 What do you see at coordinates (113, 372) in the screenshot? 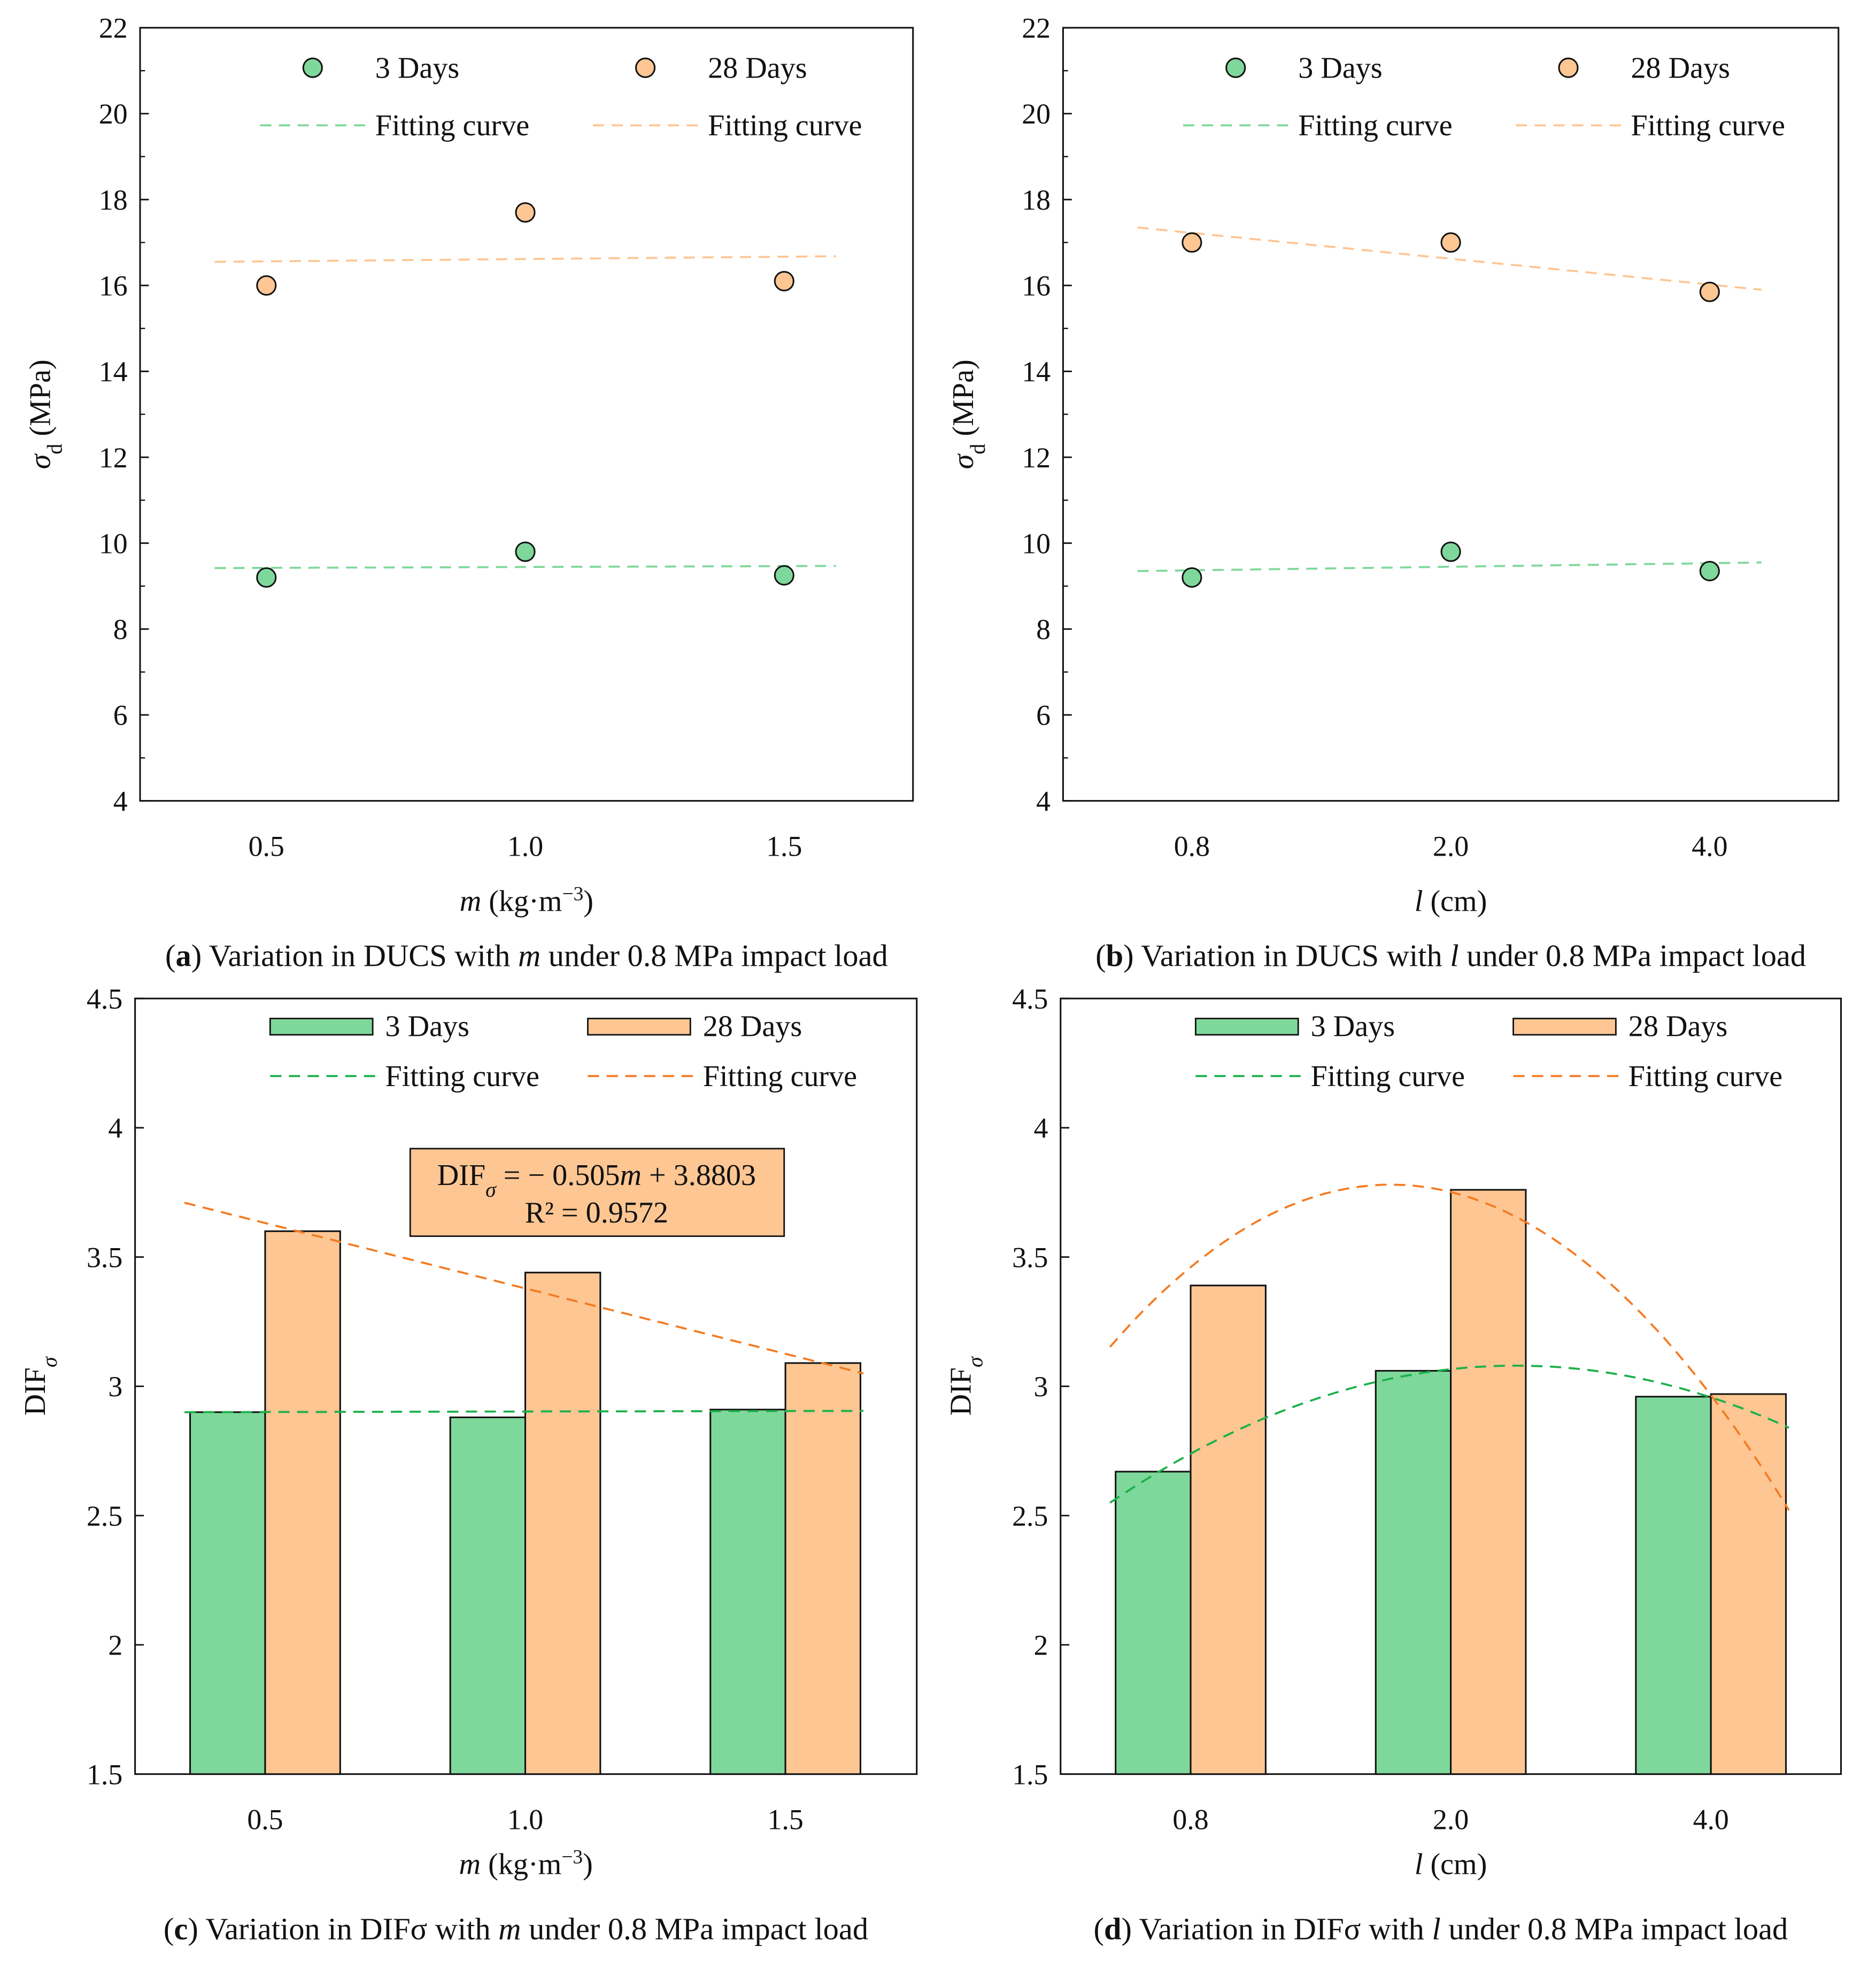
I see `text-span: 14` at bounding box center [113, 372].